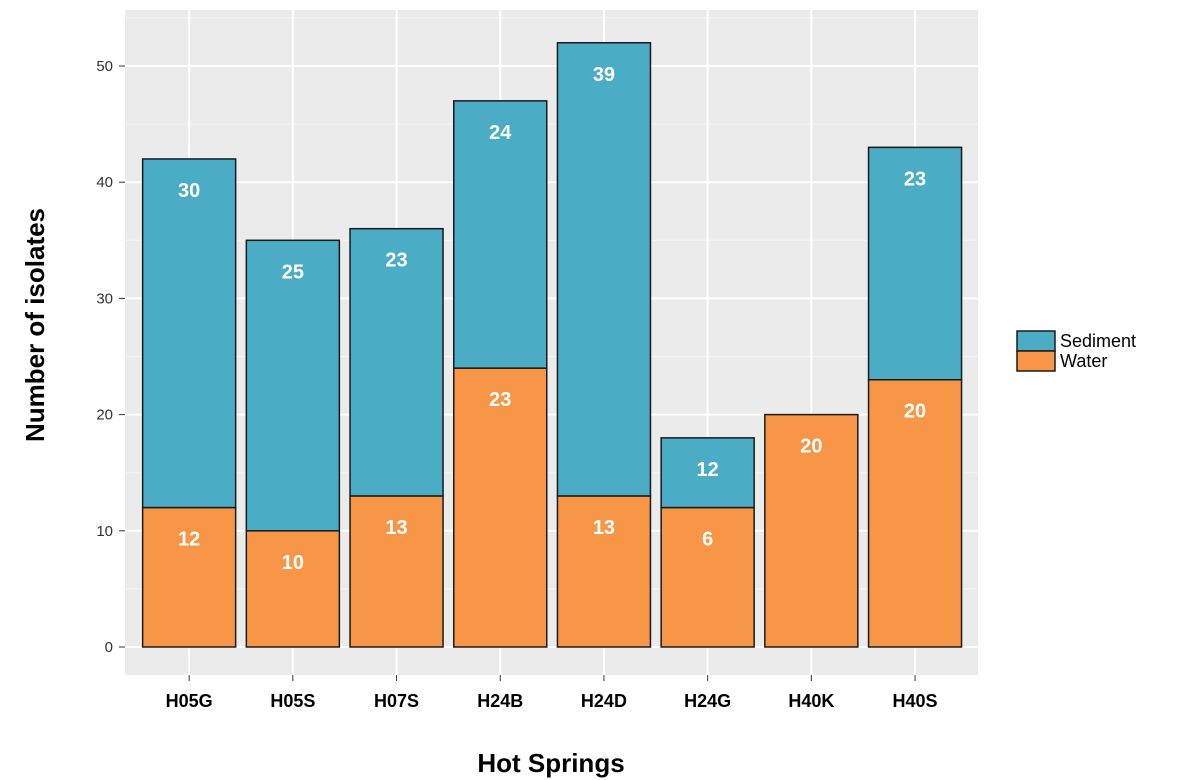 The height and width of the screenshot is (780, 1183). What do you see at coordinates (500, 234) in the screenshot?
I see `bar-sediment-h24b` at bounding box center [500, 234].